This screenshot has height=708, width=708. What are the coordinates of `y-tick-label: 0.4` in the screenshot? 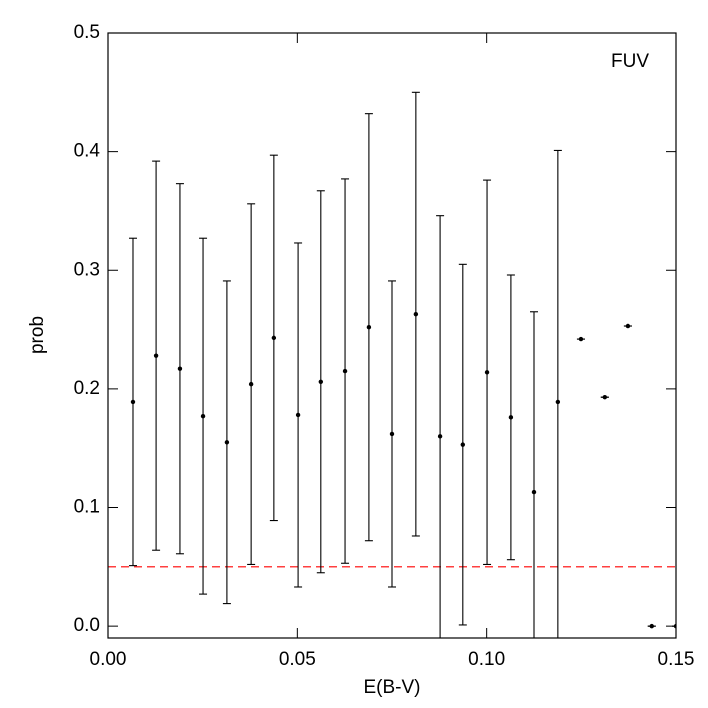 It's located at (87, 151).